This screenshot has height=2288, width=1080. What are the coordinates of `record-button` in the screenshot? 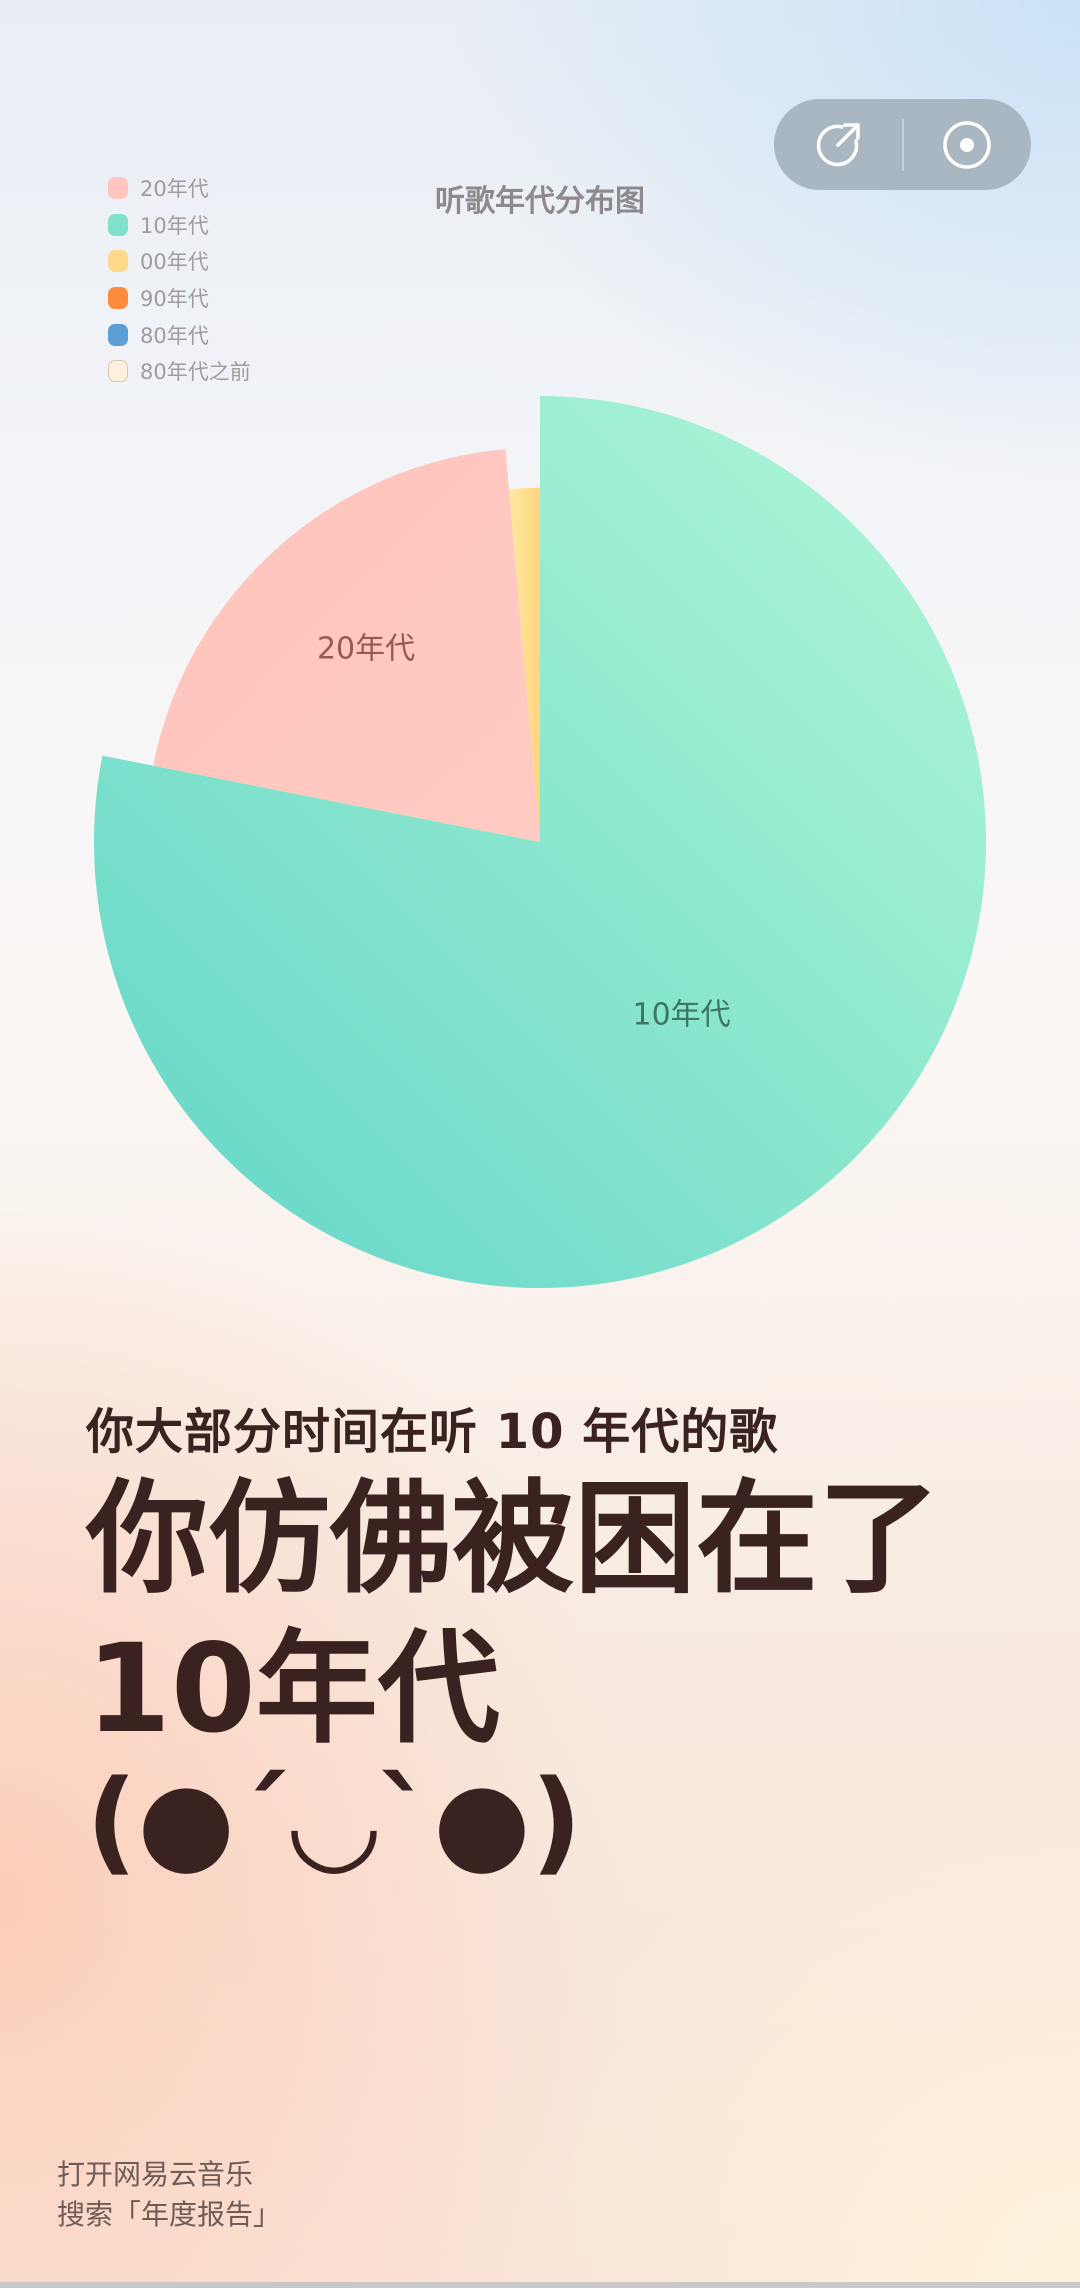 It's located at (968, 144).